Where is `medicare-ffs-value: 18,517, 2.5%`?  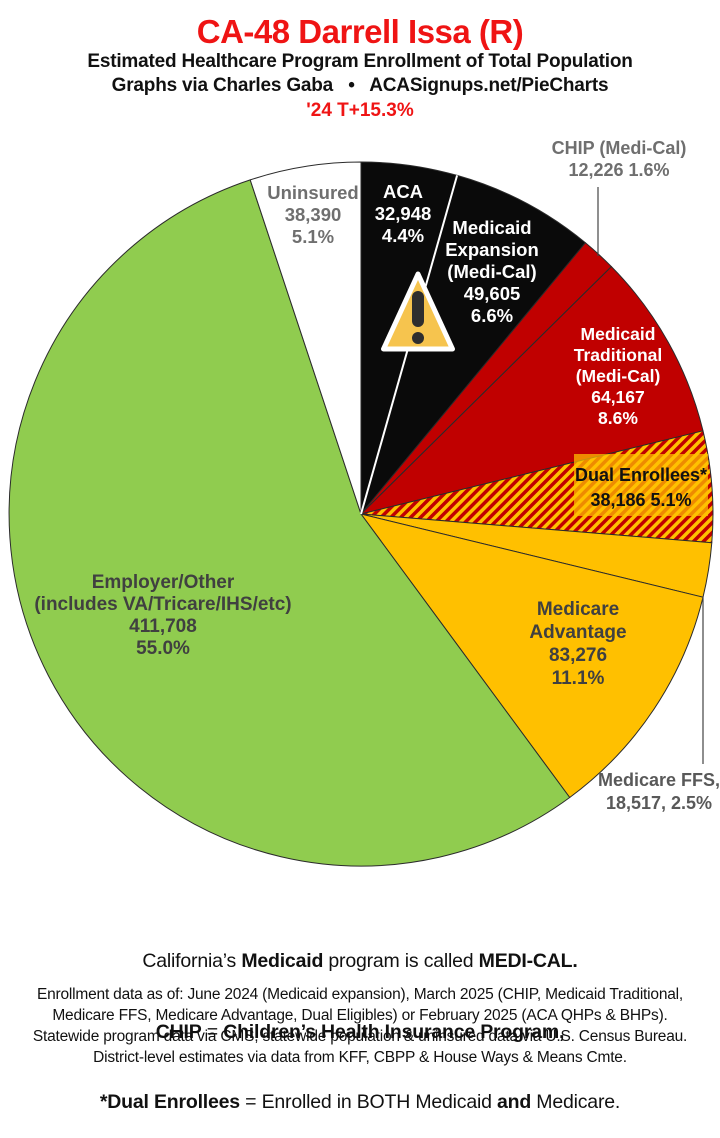 medicare-ffs-value: 18,517, 2.5% is located at coordinates (659, 803).